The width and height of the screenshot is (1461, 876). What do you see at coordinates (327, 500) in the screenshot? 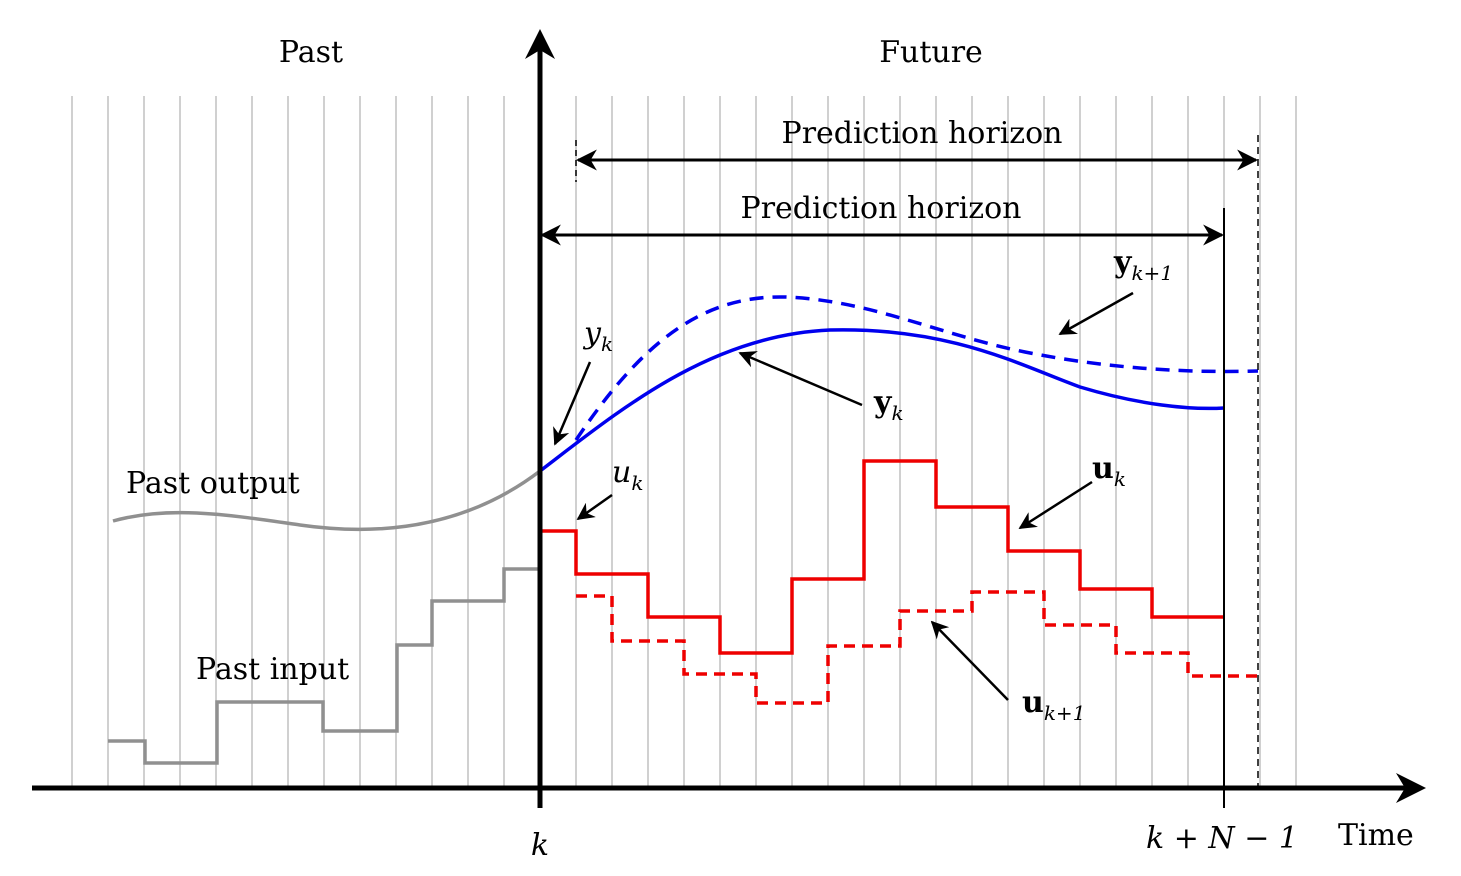
I see `past-output-curve` at bounding box center [327, 500].